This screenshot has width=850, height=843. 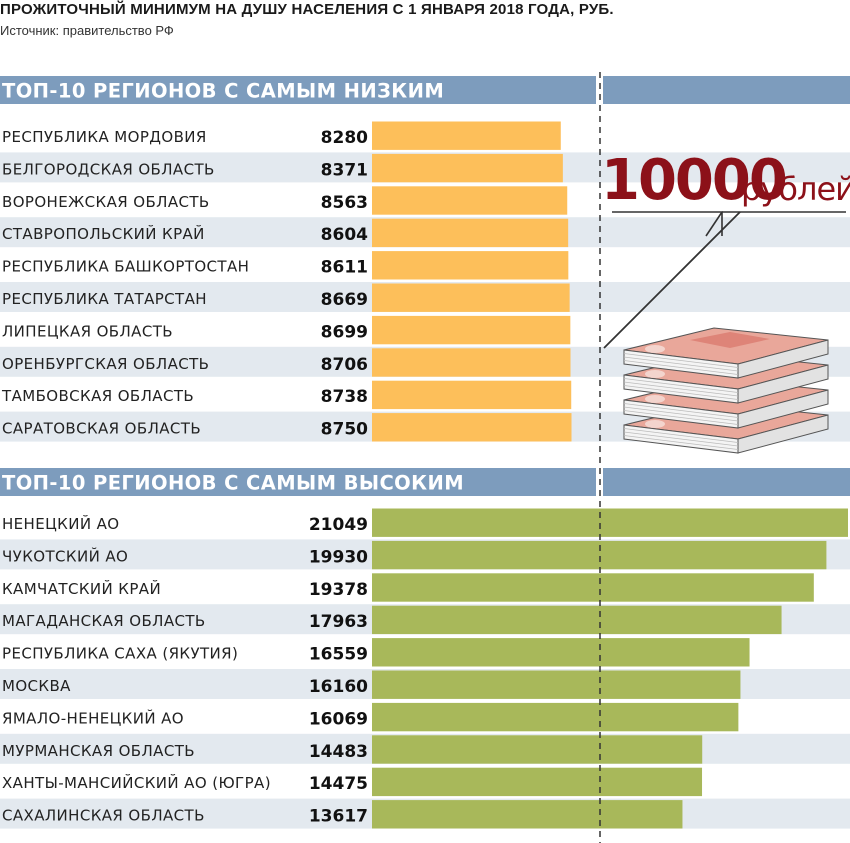 What do you see at coordinates (104, 621) in the screenshot?
I see `category-label: МАГАДАНСКАЯ ОБЛАСТЬ` at bounding box center [104, 621].